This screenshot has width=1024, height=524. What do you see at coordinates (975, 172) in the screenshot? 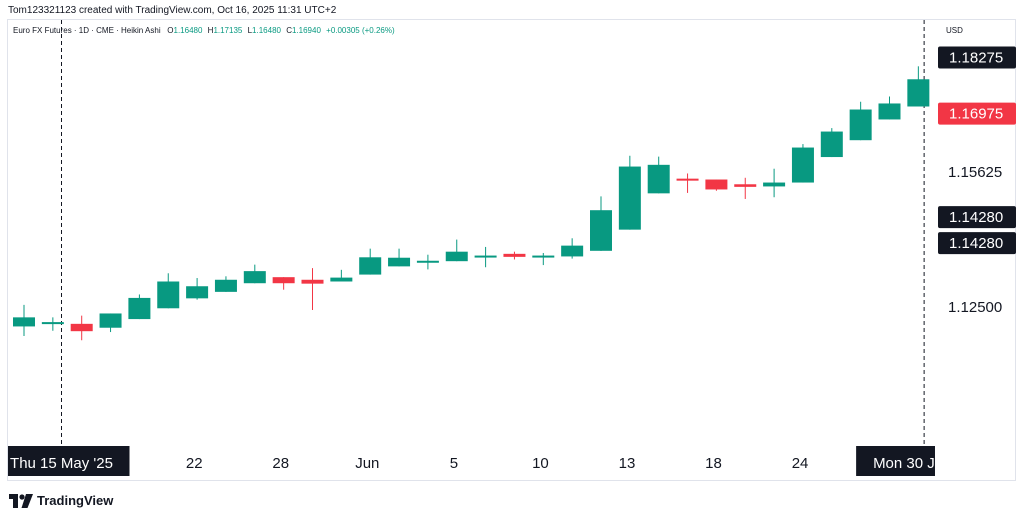
I see `y-tick-label: 1.15625` at bounding box center [975, 172].